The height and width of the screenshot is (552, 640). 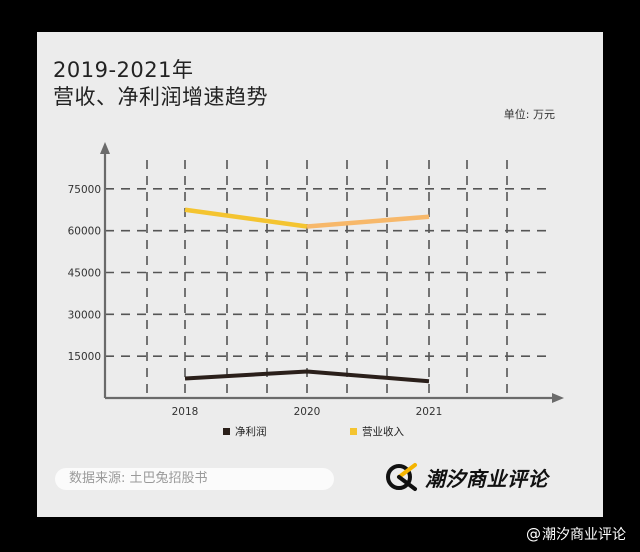 What do you see at coordinates (160, 97) in the screenshot?
I see `chart-title-line2: 营收、净利润增速趋势` at bounding box center [160, 97].